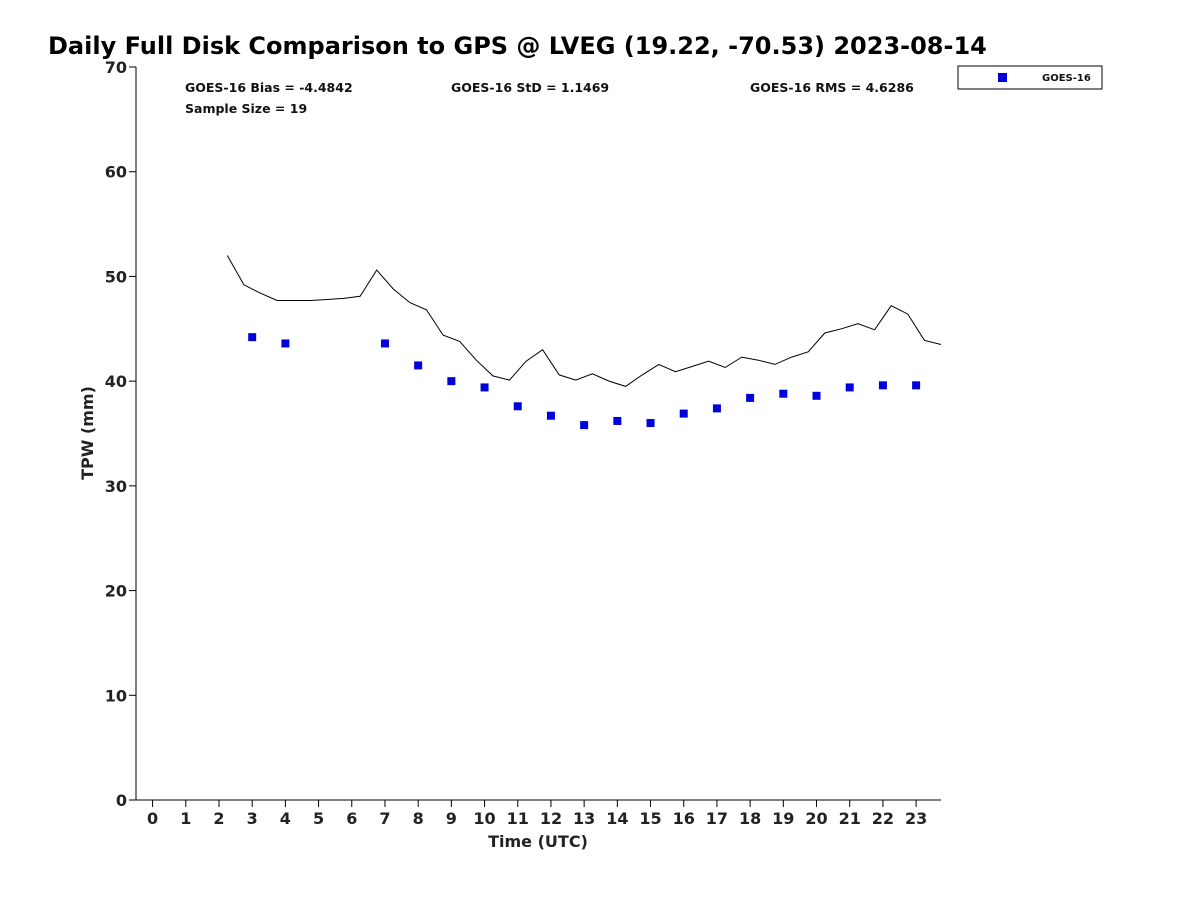  Describe the element at coordinates (816, 818) in the screenshot. I see `x-tick-label: 20` at that location.